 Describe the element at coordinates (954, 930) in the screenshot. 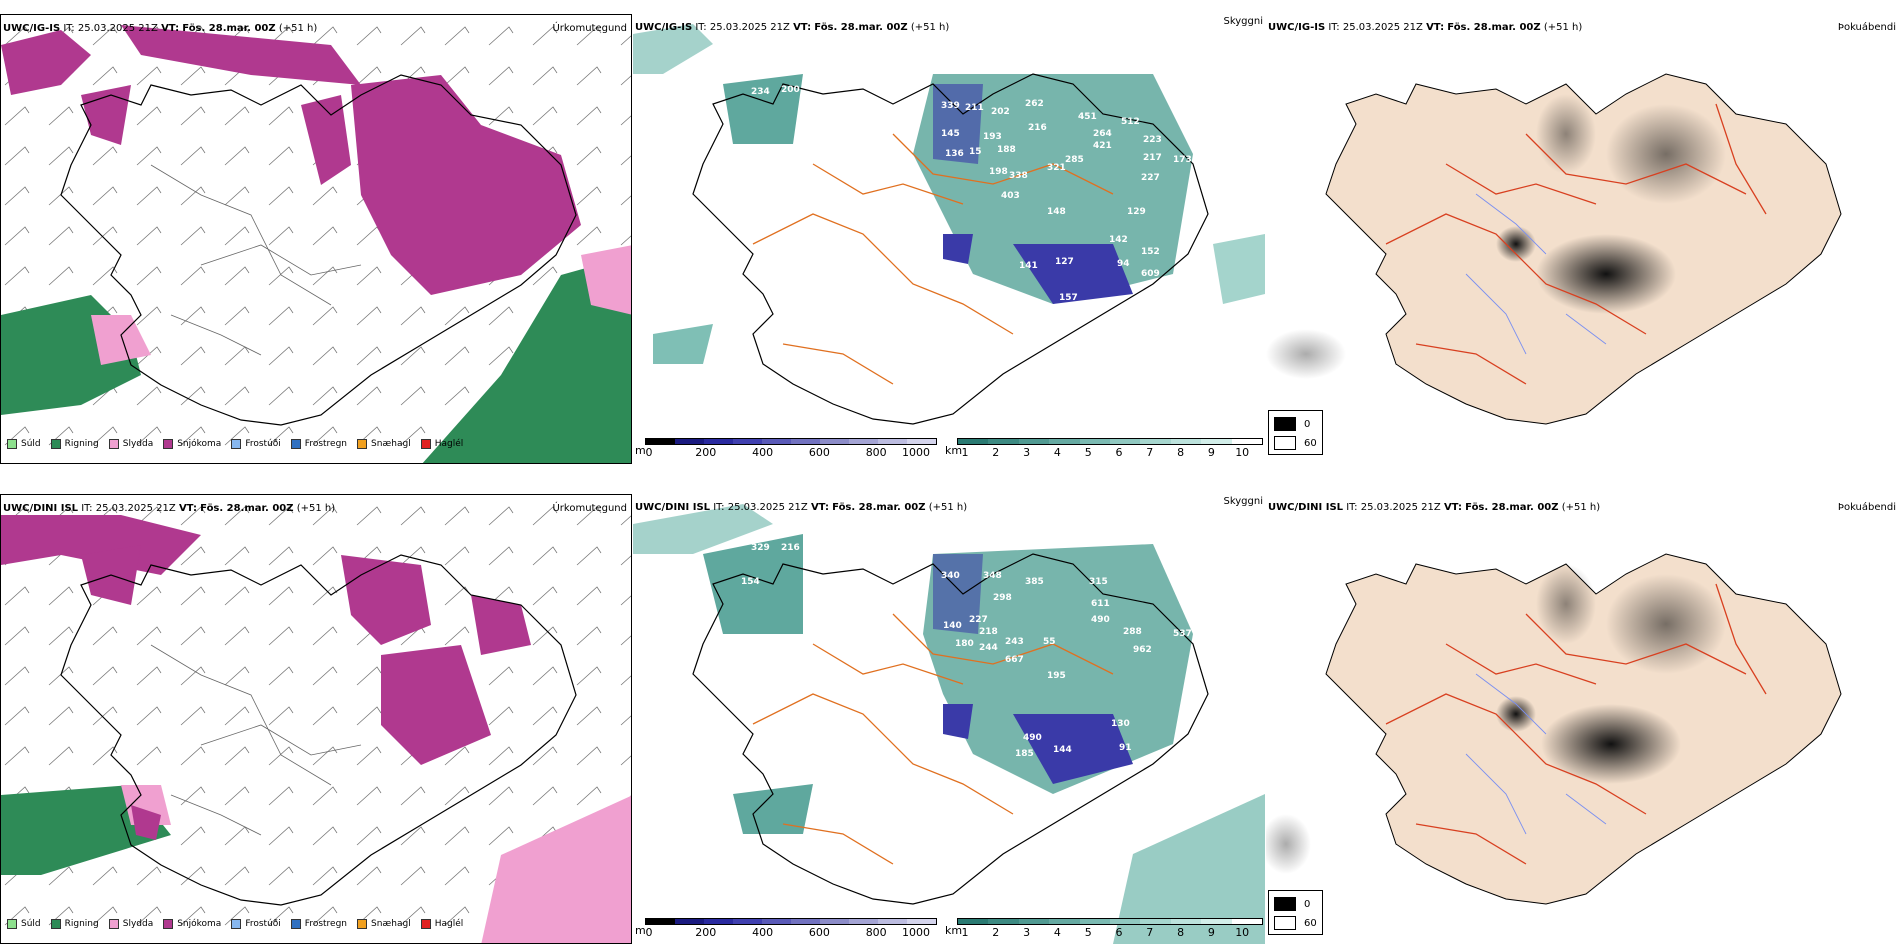

I see `vis-unit: km` at that location.